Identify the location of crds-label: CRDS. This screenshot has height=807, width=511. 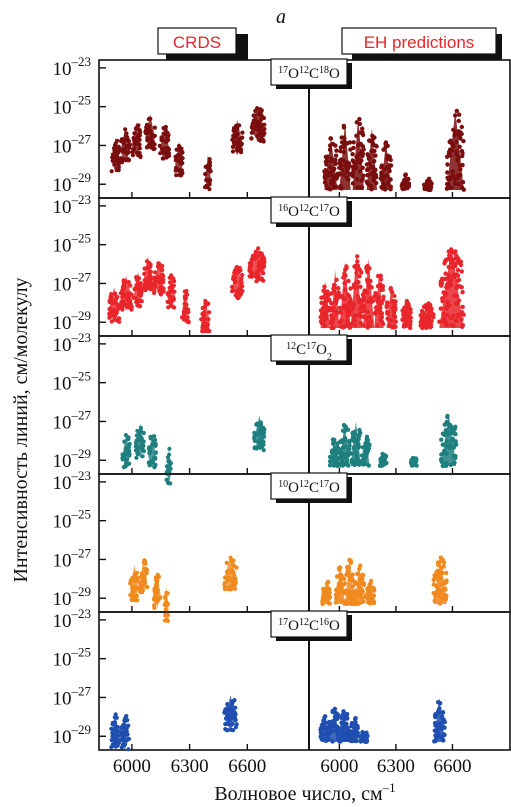
(197, 42).